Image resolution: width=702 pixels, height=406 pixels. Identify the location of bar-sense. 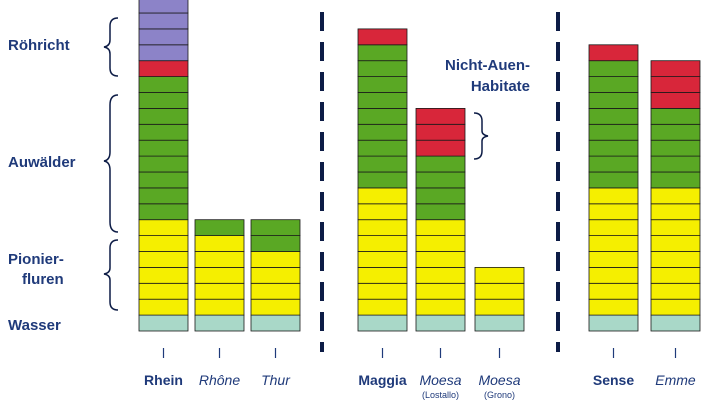
(613, 188).